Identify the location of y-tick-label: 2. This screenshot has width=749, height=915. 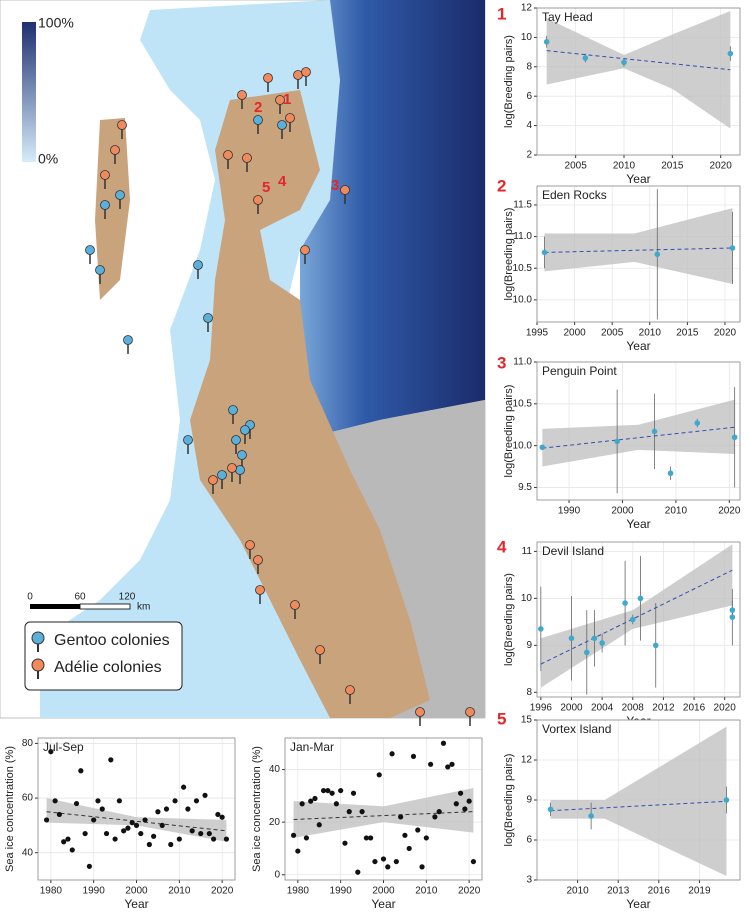
(529, 155).